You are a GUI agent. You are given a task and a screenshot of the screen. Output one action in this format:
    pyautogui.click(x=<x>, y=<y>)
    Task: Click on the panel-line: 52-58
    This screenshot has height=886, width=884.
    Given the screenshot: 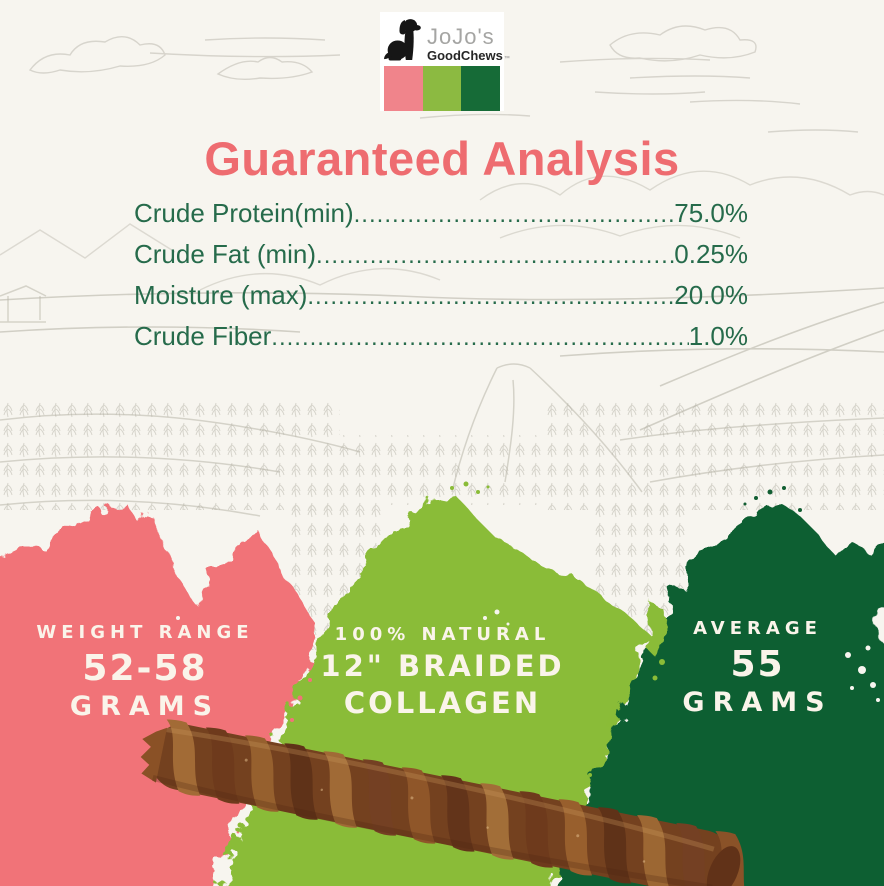 What is the action you would take?
    pyautogui.click(x=145, y=668)
    